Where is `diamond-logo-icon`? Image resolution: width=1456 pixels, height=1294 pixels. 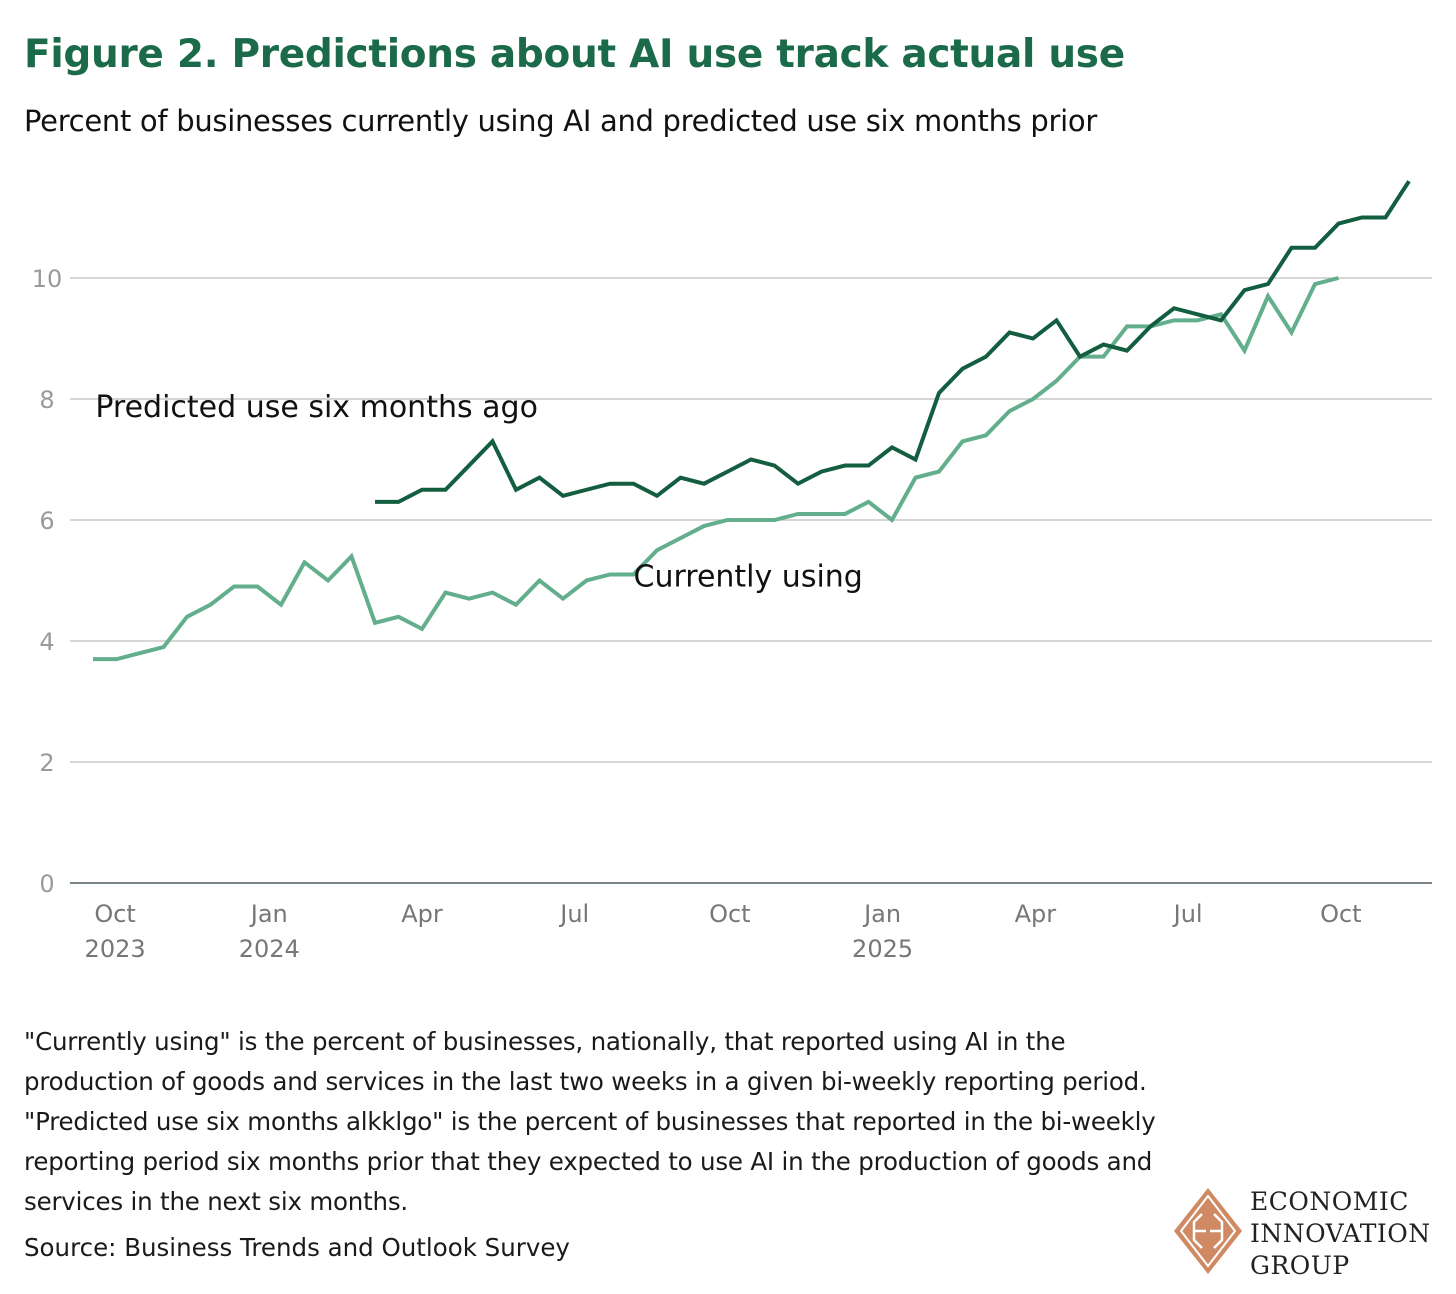
diamond-logo-icon is located at coordinates (1208, 1231).